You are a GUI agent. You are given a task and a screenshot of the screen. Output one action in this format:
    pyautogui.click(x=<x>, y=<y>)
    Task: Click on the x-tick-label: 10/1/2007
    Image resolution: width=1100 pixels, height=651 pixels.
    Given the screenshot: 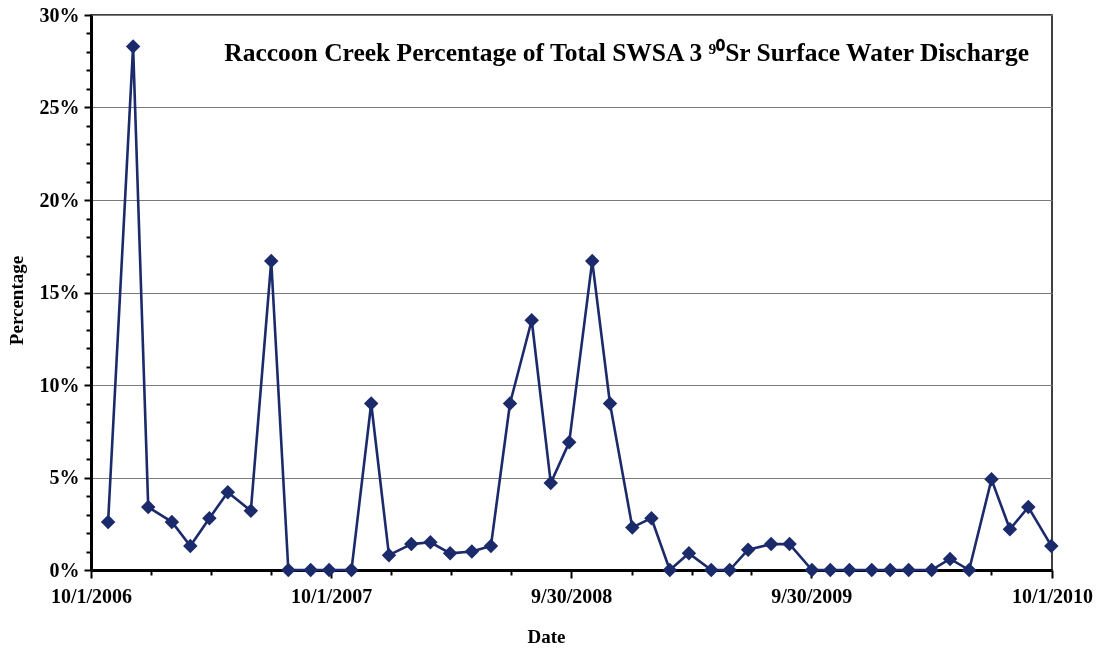 What is the action you would take?
    pyautogui.click(x=332, y=595)
    